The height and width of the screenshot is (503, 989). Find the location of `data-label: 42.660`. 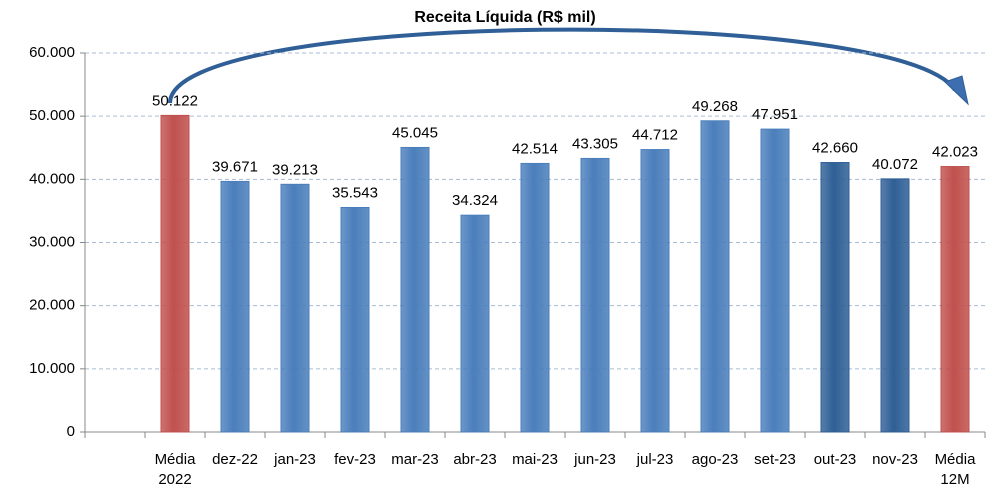

data-label: 42.660 is located at coordinates (835, 147).